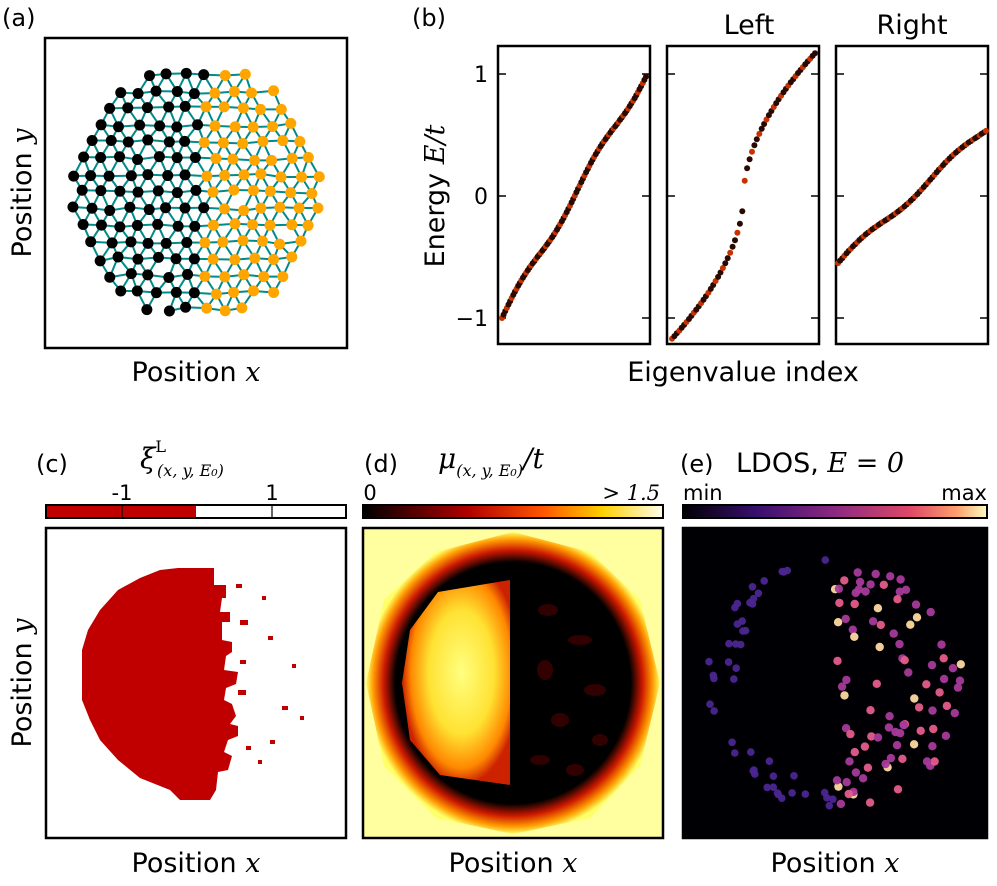 The image size is (997, 886). I want to click on panel-b-subtitle-left: Left, so click(749, 25).